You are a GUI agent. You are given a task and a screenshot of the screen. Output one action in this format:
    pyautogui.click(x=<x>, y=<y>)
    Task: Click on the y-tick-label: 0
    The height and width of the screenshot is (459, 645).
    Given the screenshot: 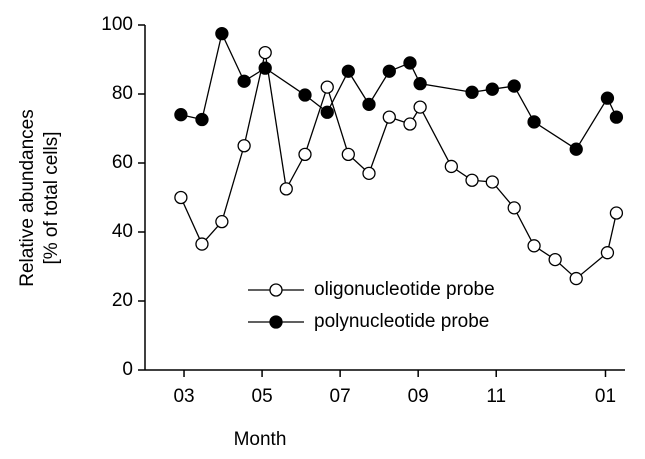 What is the action you would take?
    pyautogui.click(x=127, y=369)
    